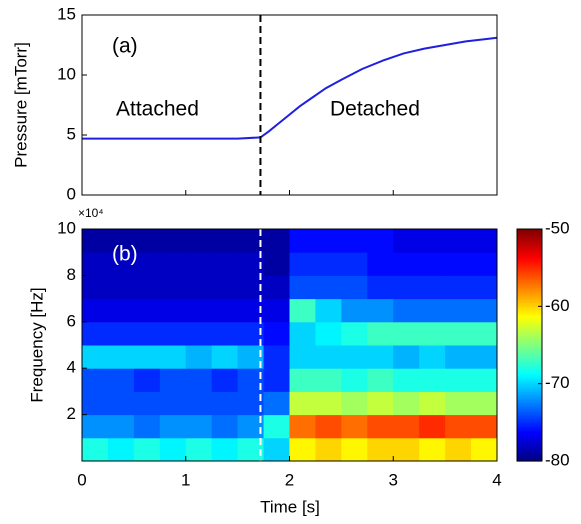 The image size is (581, 524). I want to click on y-tick-label: 2, so click(71, 413).